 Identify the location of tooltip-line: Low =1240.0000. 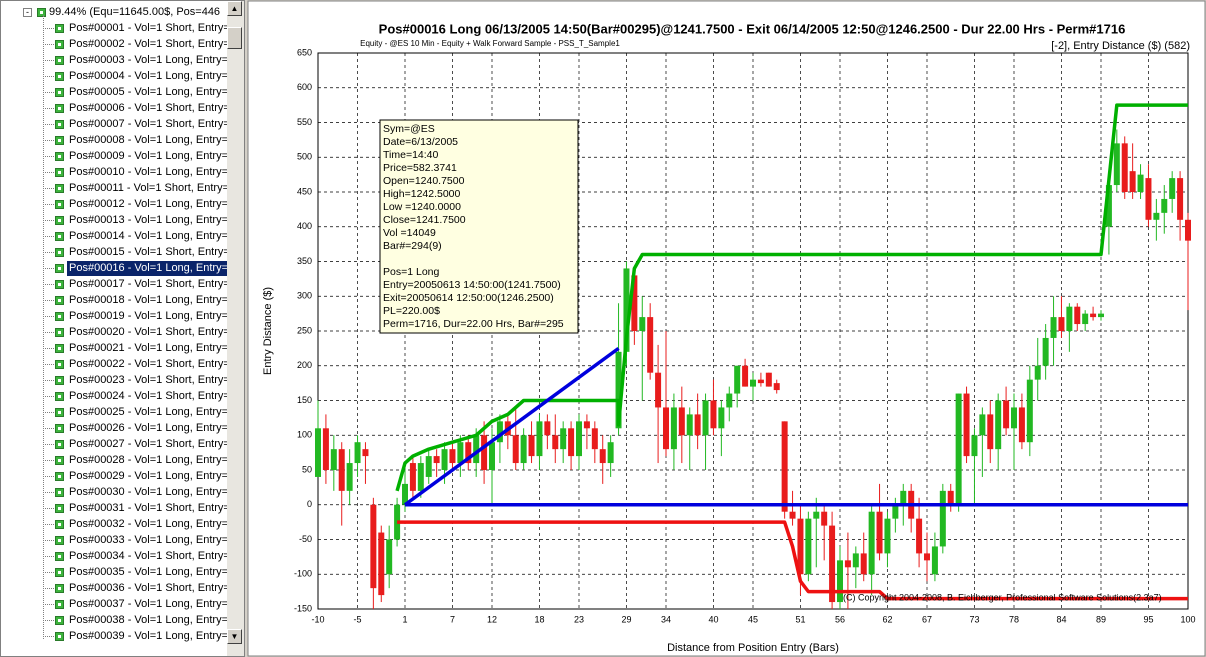
(422, 207).